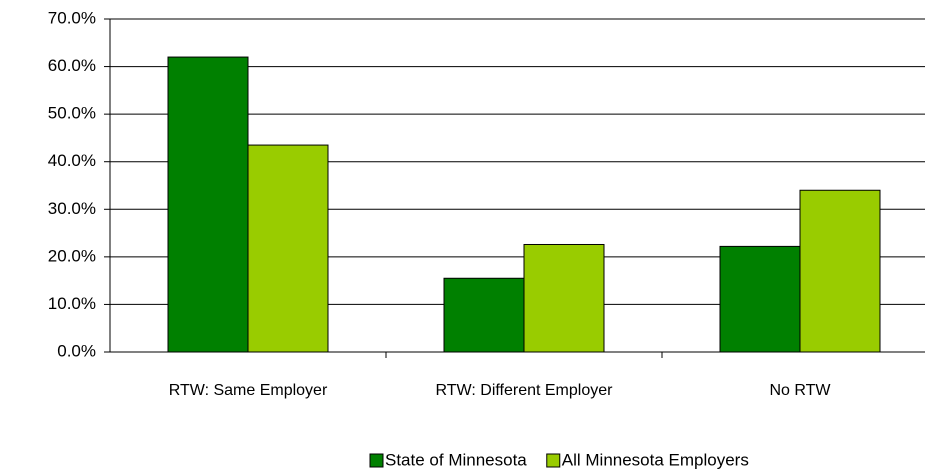 This screenshot has width=927, height=470. I want to click on x-tick-label: No RTW, so click(800, 390).